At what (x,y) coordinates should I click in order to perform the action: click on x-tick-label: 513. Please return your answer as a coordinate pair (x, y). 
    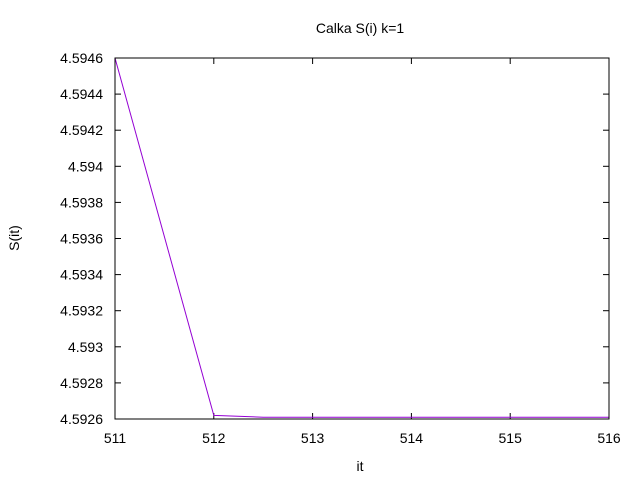
    Looking at the image, I should click on (313, 438).